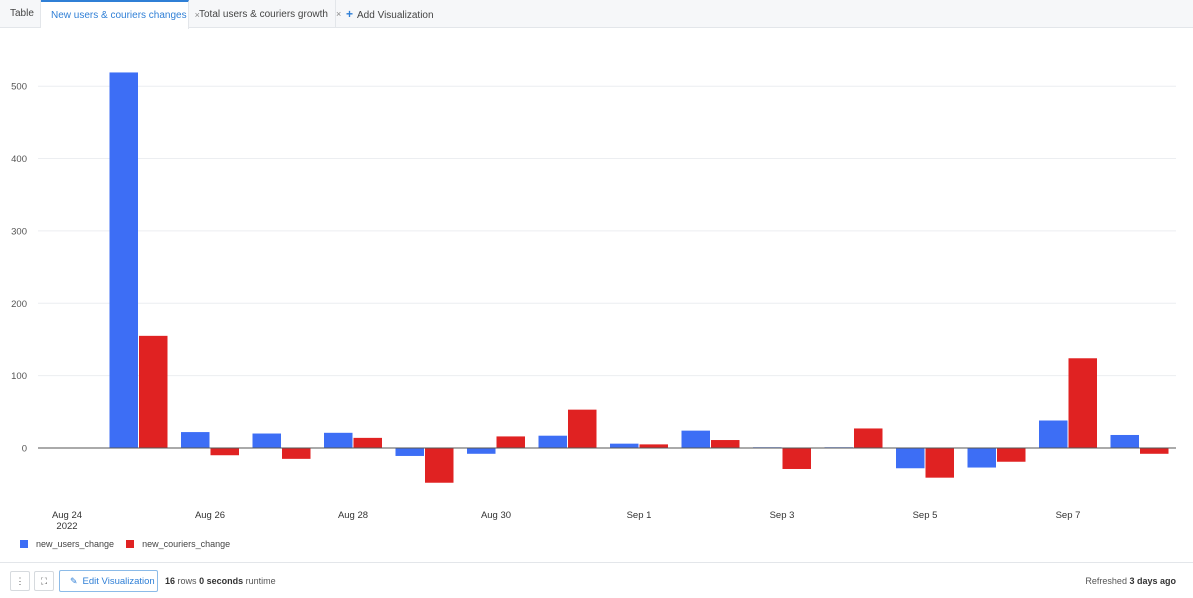 The width and height of the screenshot is (1193, 598). What do you see at coordinates (395, 15) in the screenshot?
I see `add-visualization-label: Add Visualization` at bounding box center [395, 15].